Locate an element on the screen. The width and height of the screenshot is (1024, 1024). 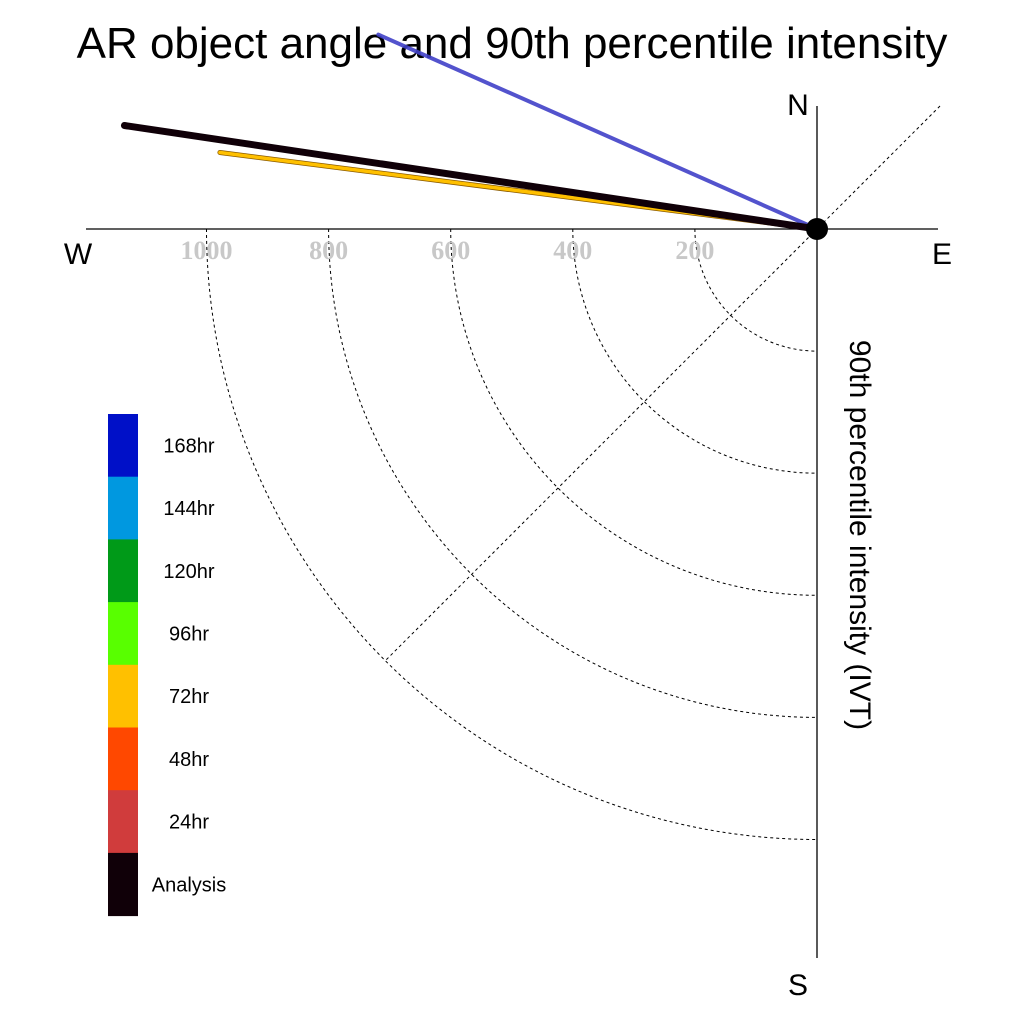
legend-label: 72hr is located at coordinates (189, 697).